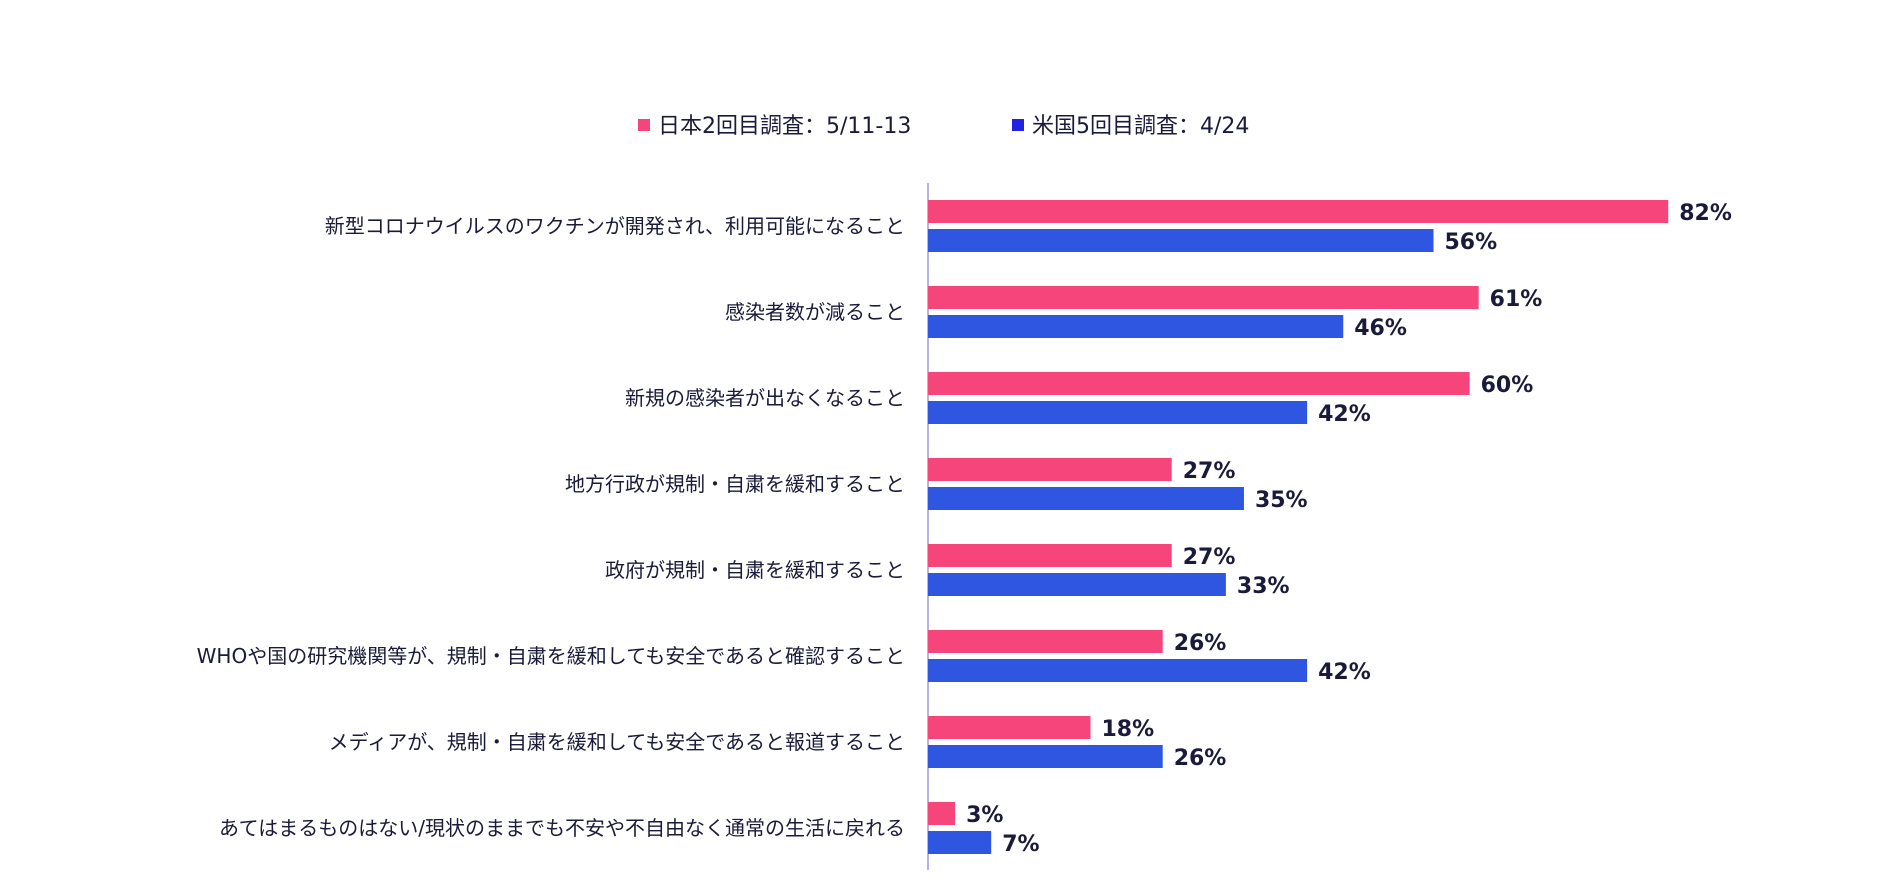  Describe the element at coordinates (551, 656) in the screenshot. I see `category-label: WHOや国の研究機関等が、規制・自粛を緩和しても安全であると確認すること` at that location.